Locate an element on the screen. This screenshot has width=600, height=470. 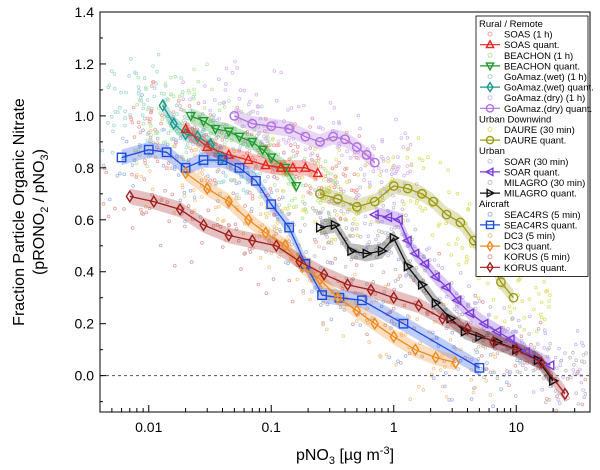
legend-entry-label: GoAmaz.(wet) quant. is located at coordinates (549, 88).